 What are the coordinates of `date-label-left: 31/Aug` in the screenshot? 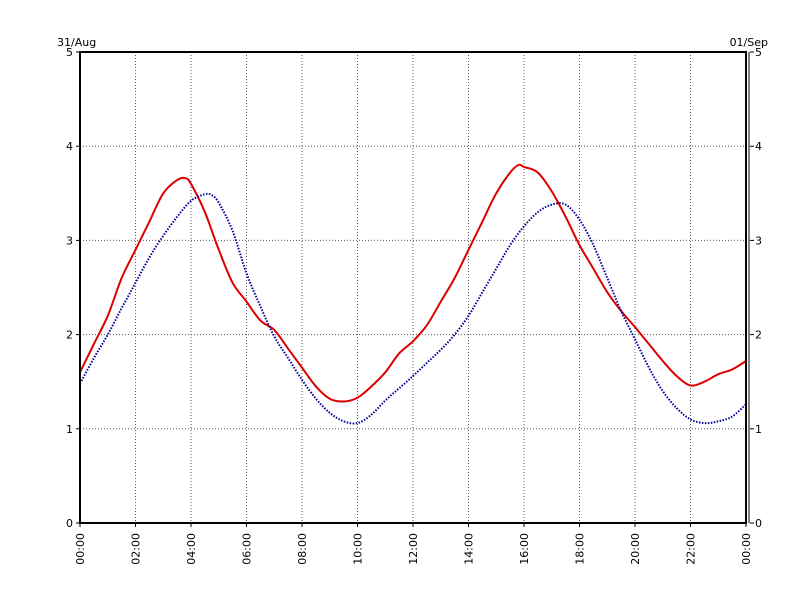 It's located at (76, 42).